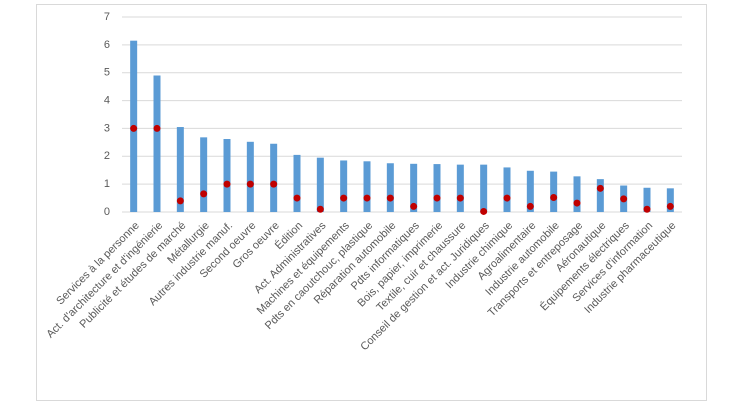 The height and width of the screenshot is (415, 730). I want to click on y-tick-label: 6, so click(107, 45).